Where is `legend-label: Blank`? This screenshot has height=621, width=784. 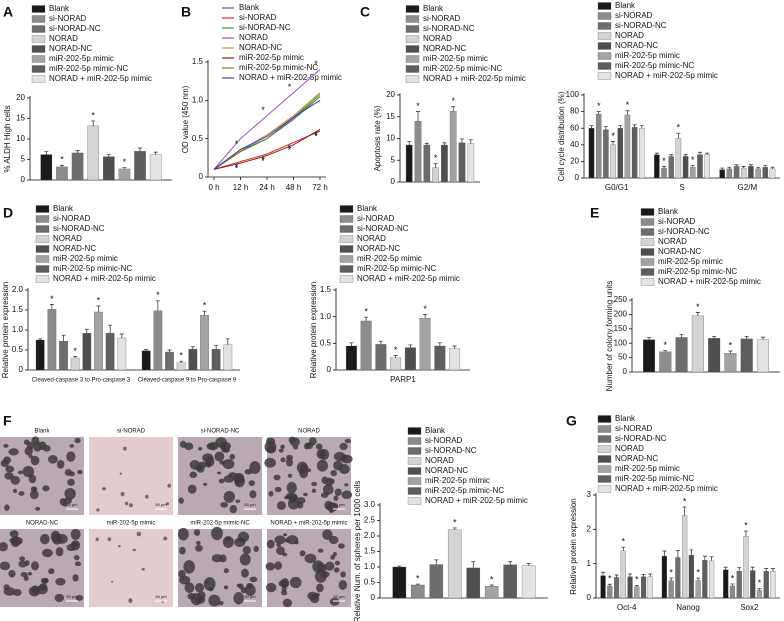
legend-label: Blank is located at coordinates (433, 8).